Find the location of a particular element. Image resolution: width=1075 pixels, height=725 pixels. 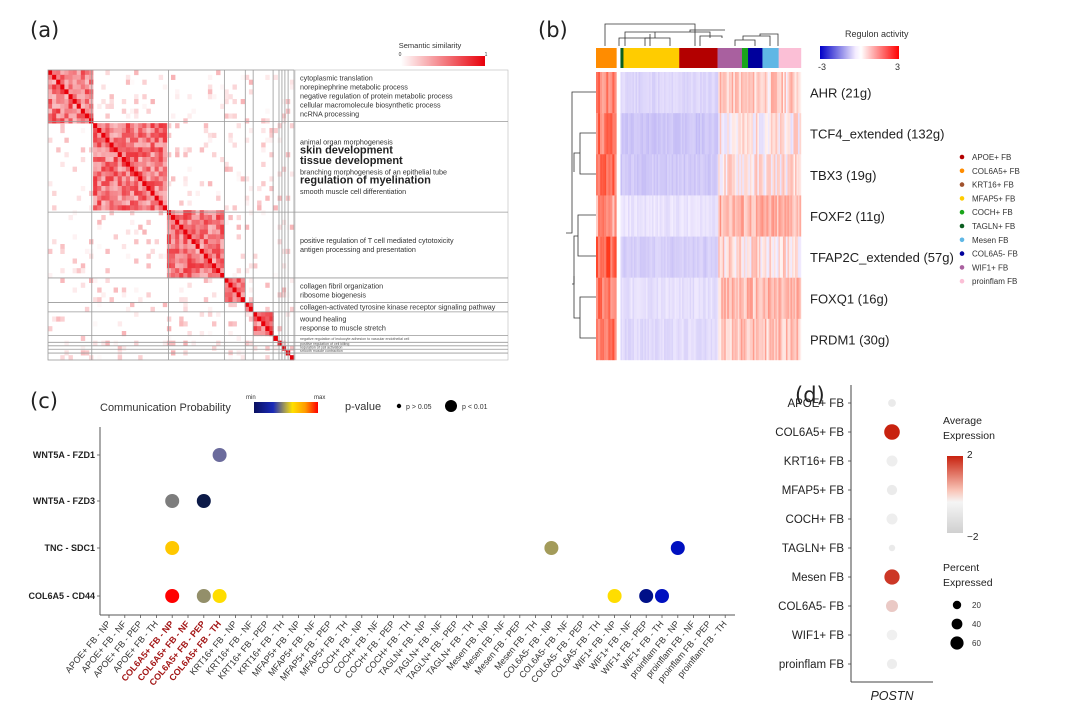

panel-label-b: (b) is located at coordinates (553, 30).